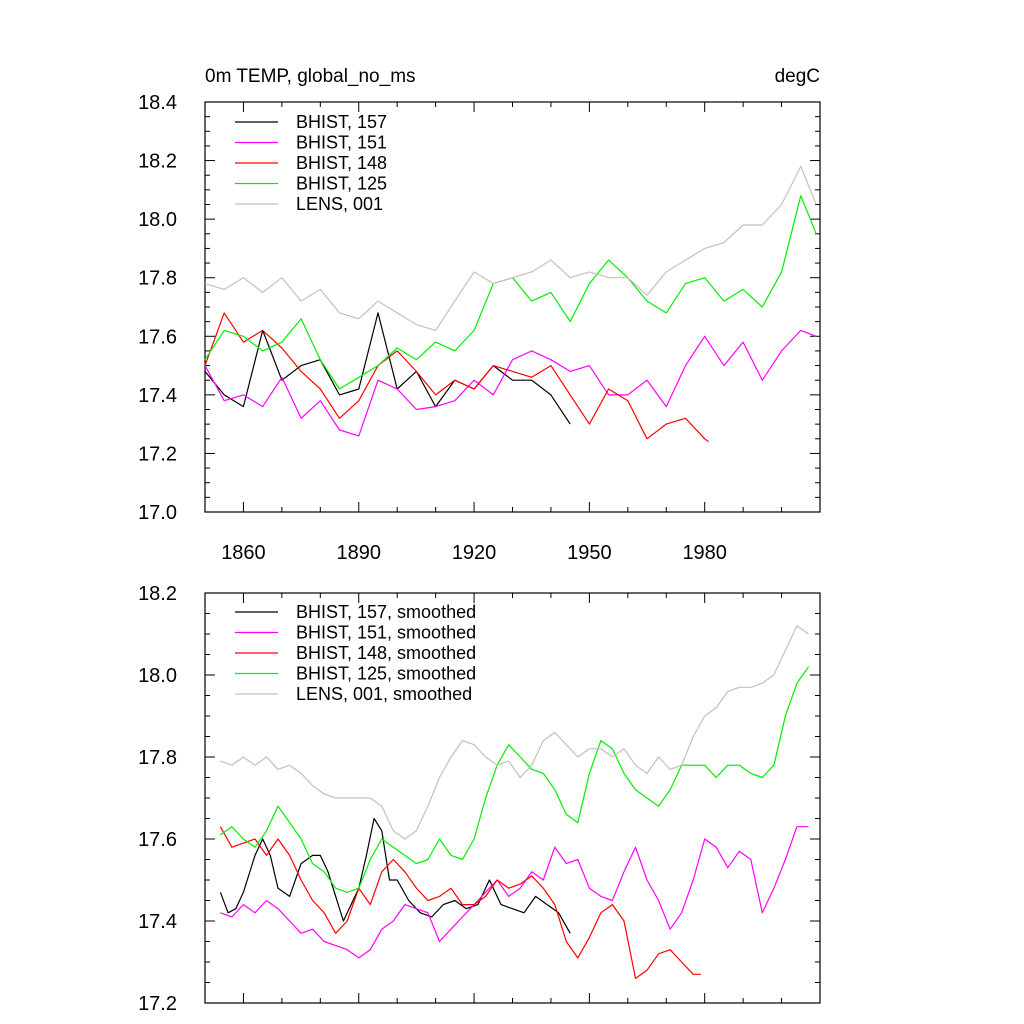  I want to click on legend-label: BHIST, 151, so click(341, 143).